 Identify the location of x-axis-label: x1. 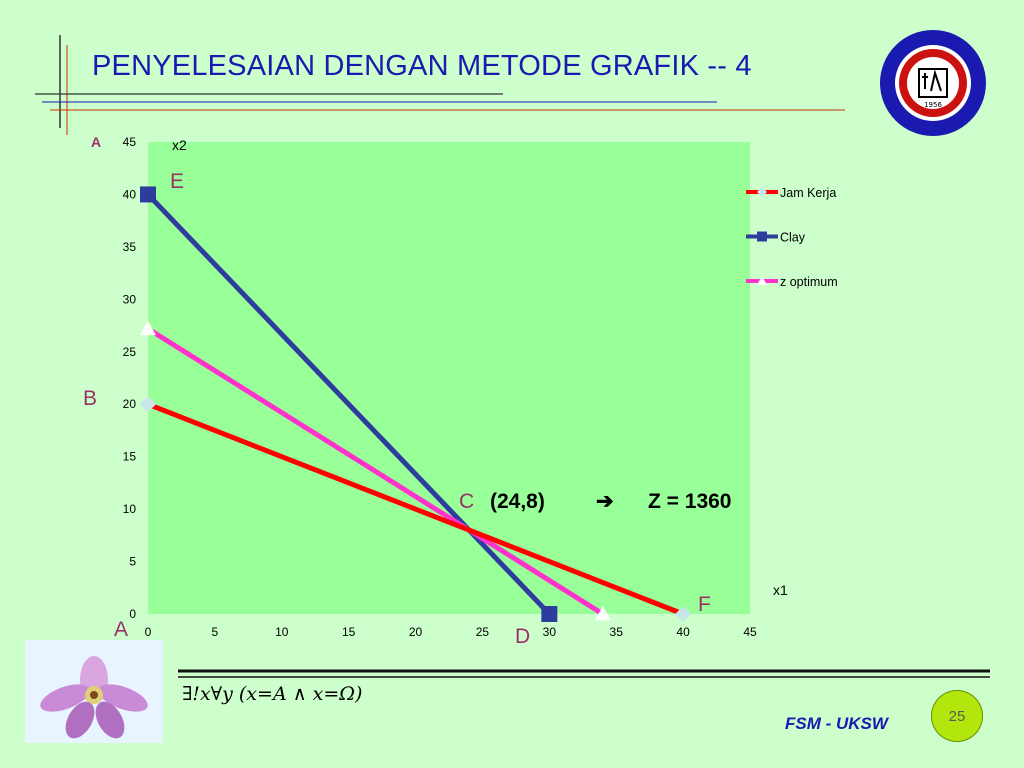
(780, 590).